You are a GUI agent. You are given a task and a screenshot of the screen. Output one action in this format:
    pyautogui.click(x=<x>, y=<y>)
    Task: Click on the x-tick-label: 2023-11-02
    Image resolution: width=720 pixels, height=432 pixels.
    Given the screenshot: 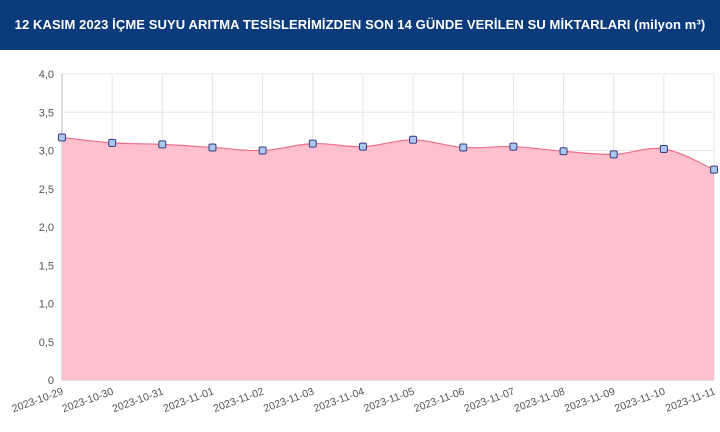 What is the action you would take?
    pyautogui.click(x=239, y=399)
    